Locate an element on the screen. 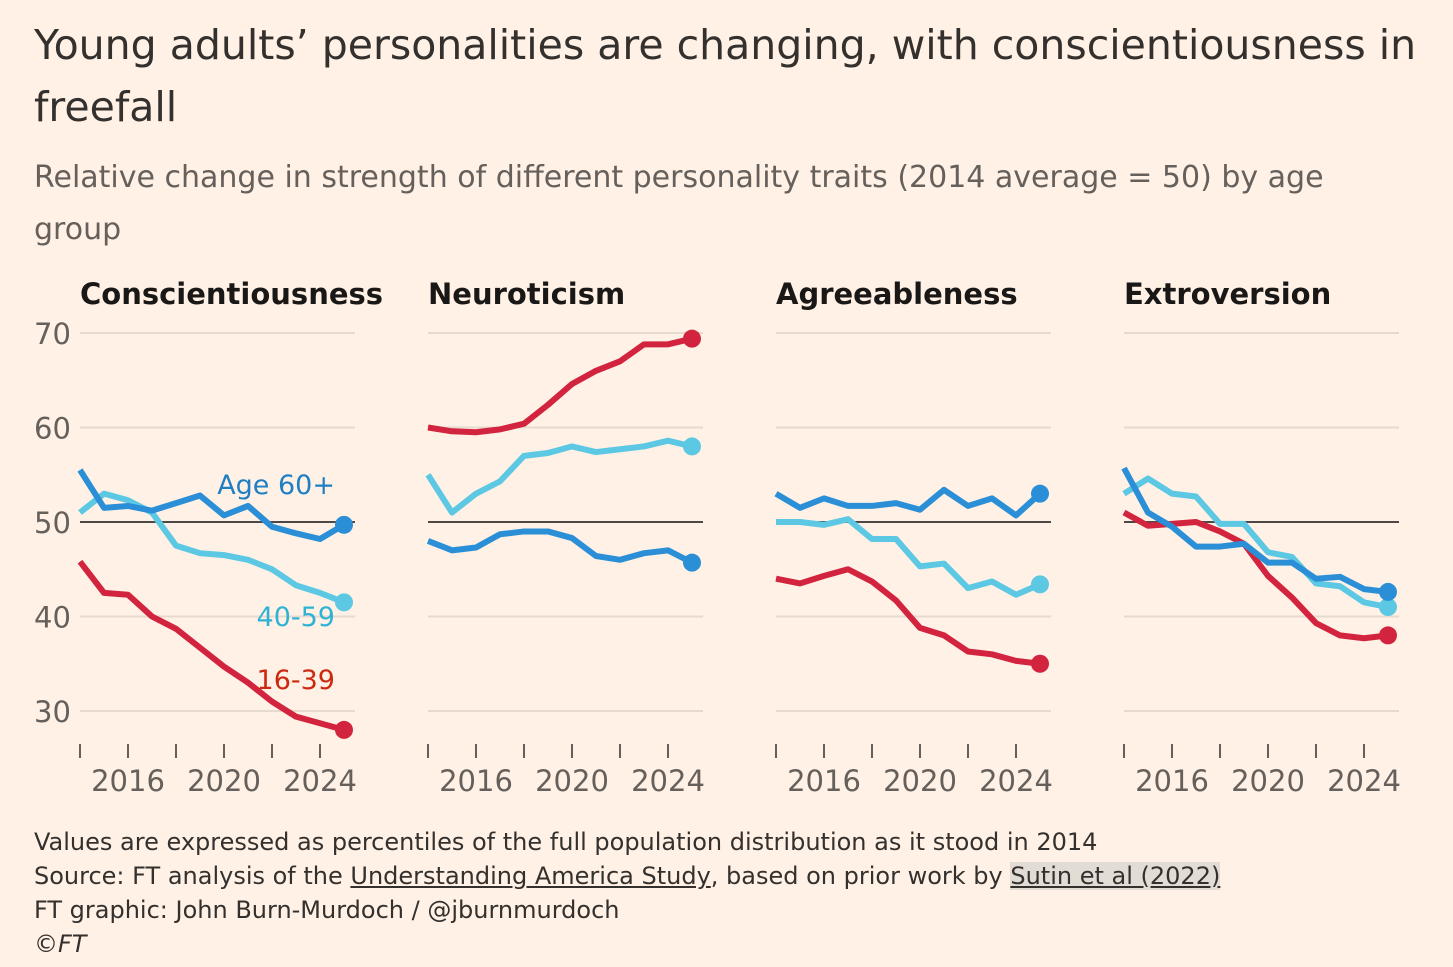  y-tick-label: 30 is located at coordinates (52, 712).